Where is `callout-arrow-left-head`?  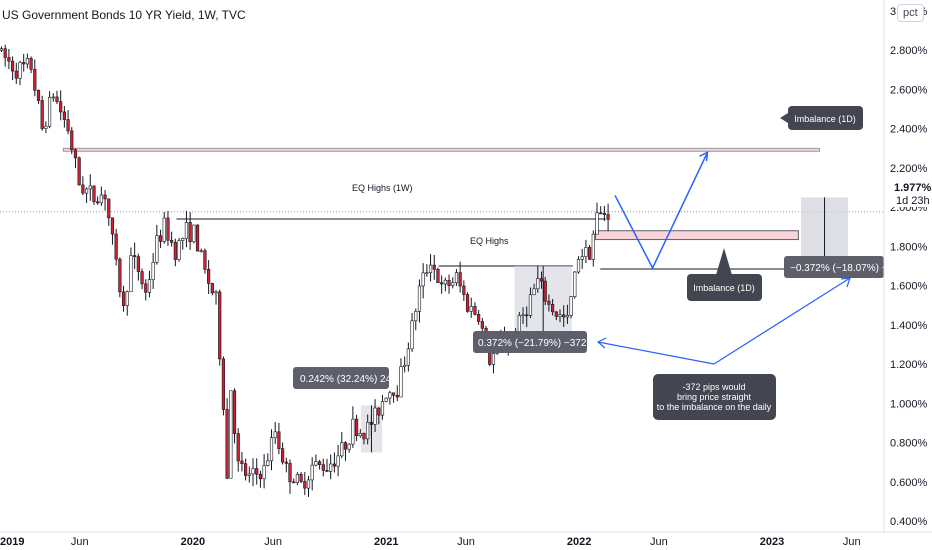 callout-arrow-left-head is located at coordinates (601, 343).